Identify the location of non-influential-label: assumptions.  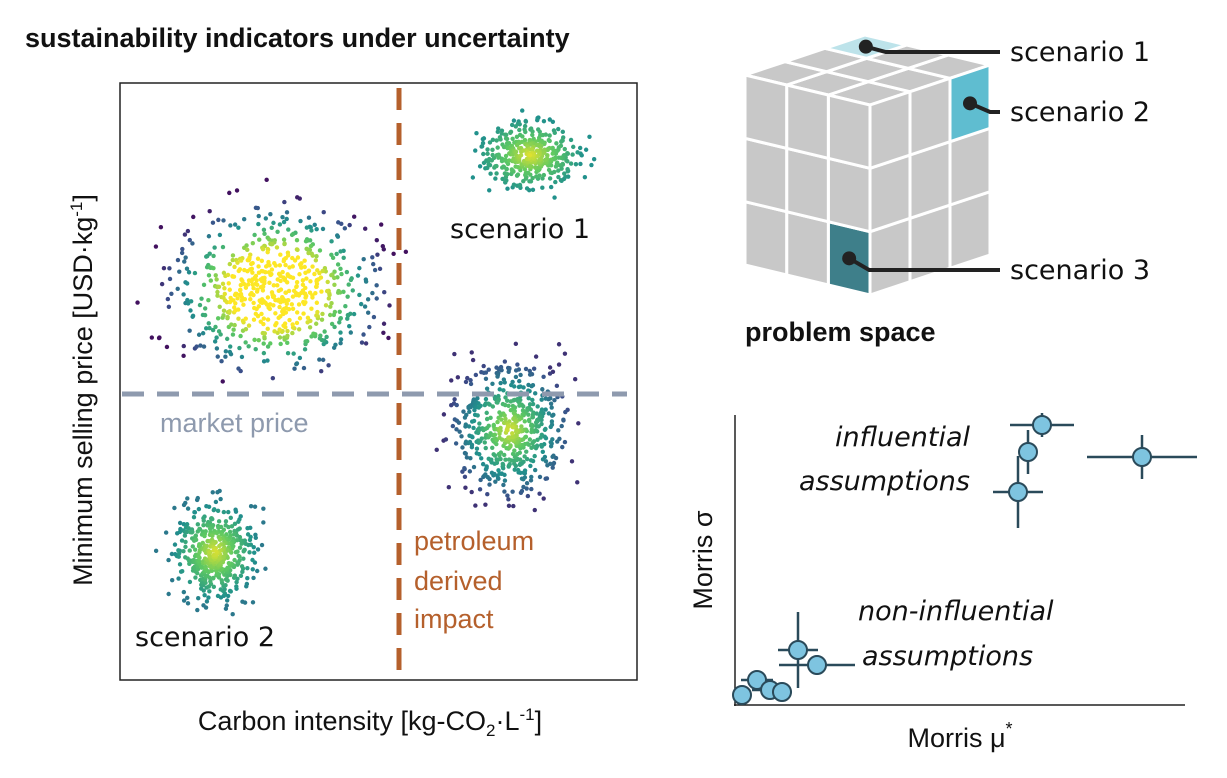
(947, 656).